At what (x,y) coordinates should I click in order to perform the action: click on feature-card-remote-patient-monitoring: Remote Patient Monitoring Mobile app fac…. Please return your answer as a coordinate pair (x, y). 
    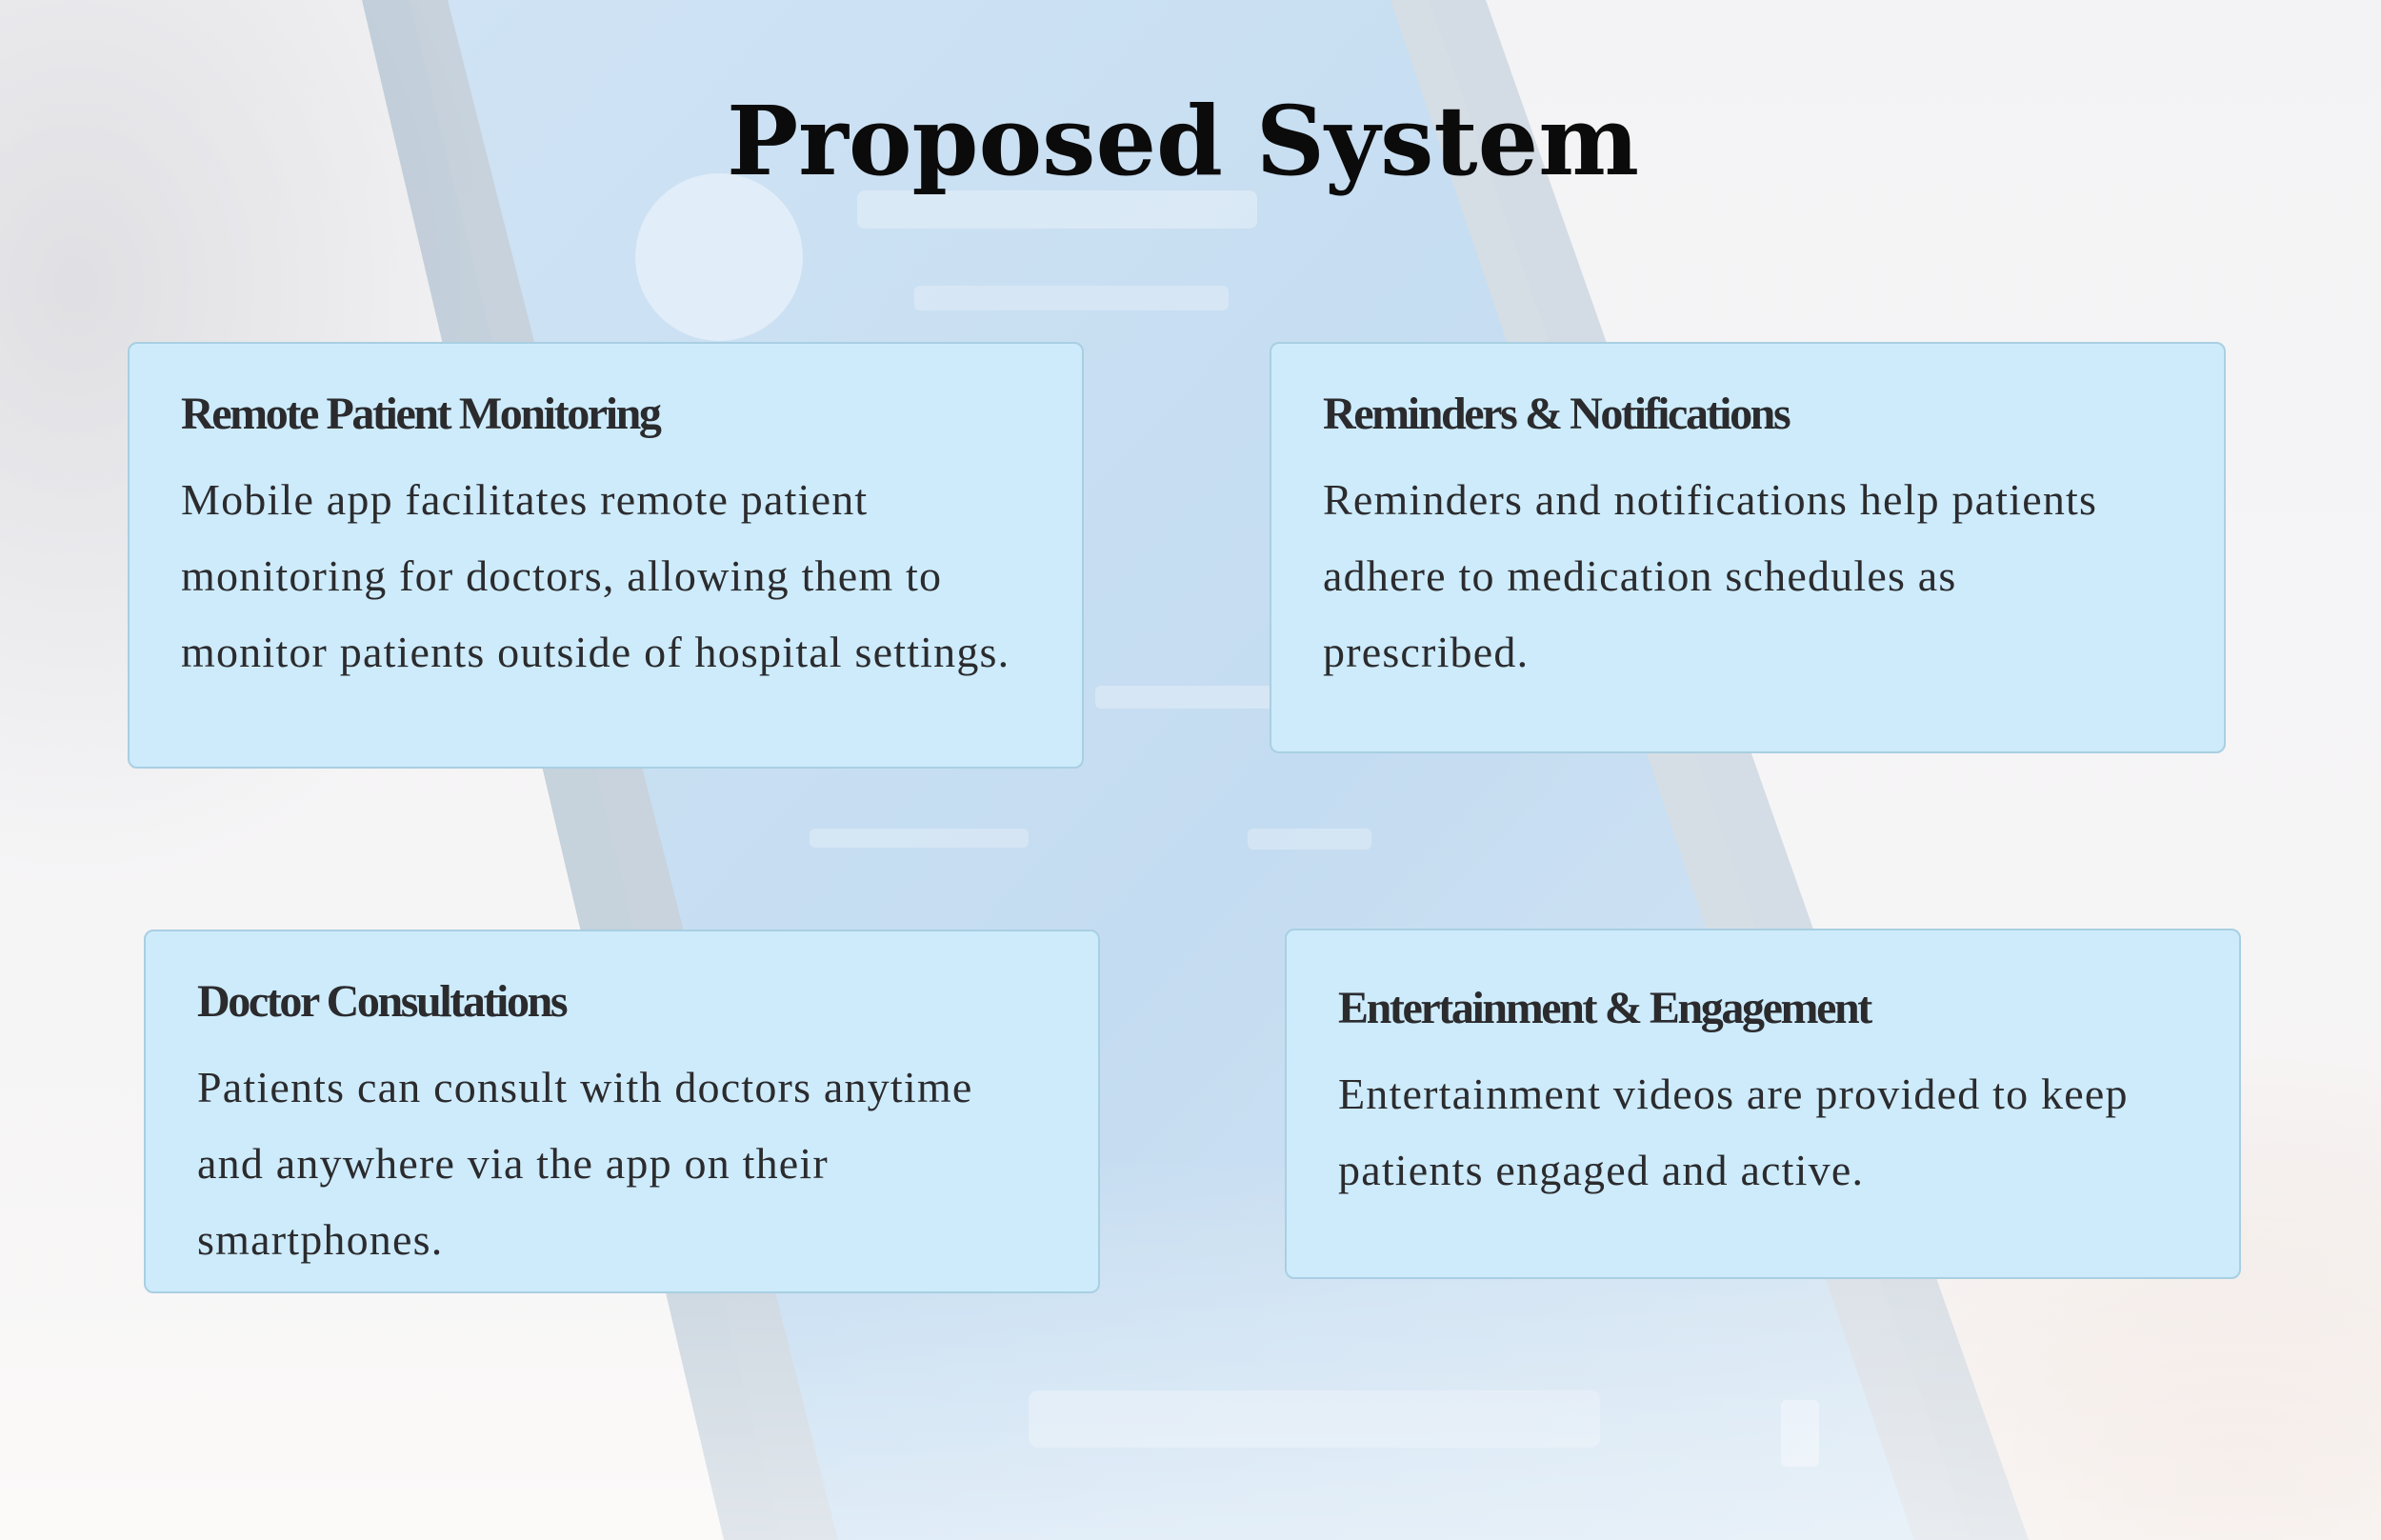
    Looking at the image, I should click on (606, 555).